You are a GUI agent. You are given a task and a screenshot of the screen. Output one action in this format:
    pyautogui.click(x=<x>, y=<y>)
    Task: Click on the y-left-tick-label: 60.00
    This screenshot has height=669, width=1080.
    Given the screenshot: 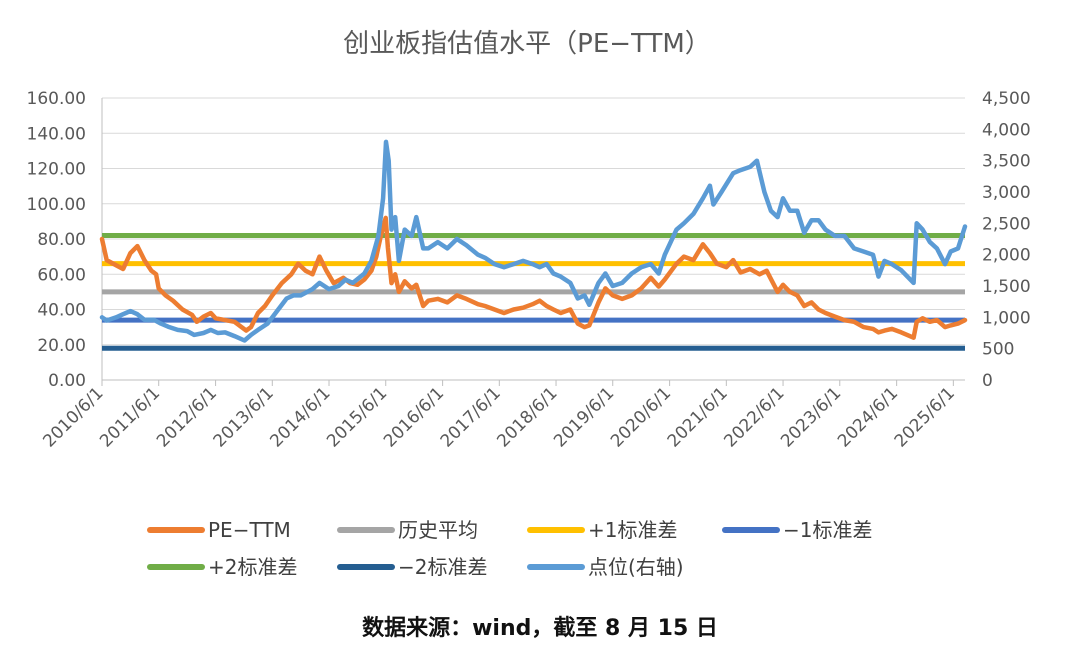 What is the action you would take?
    pyautogui.click(x=61, y=275)
    